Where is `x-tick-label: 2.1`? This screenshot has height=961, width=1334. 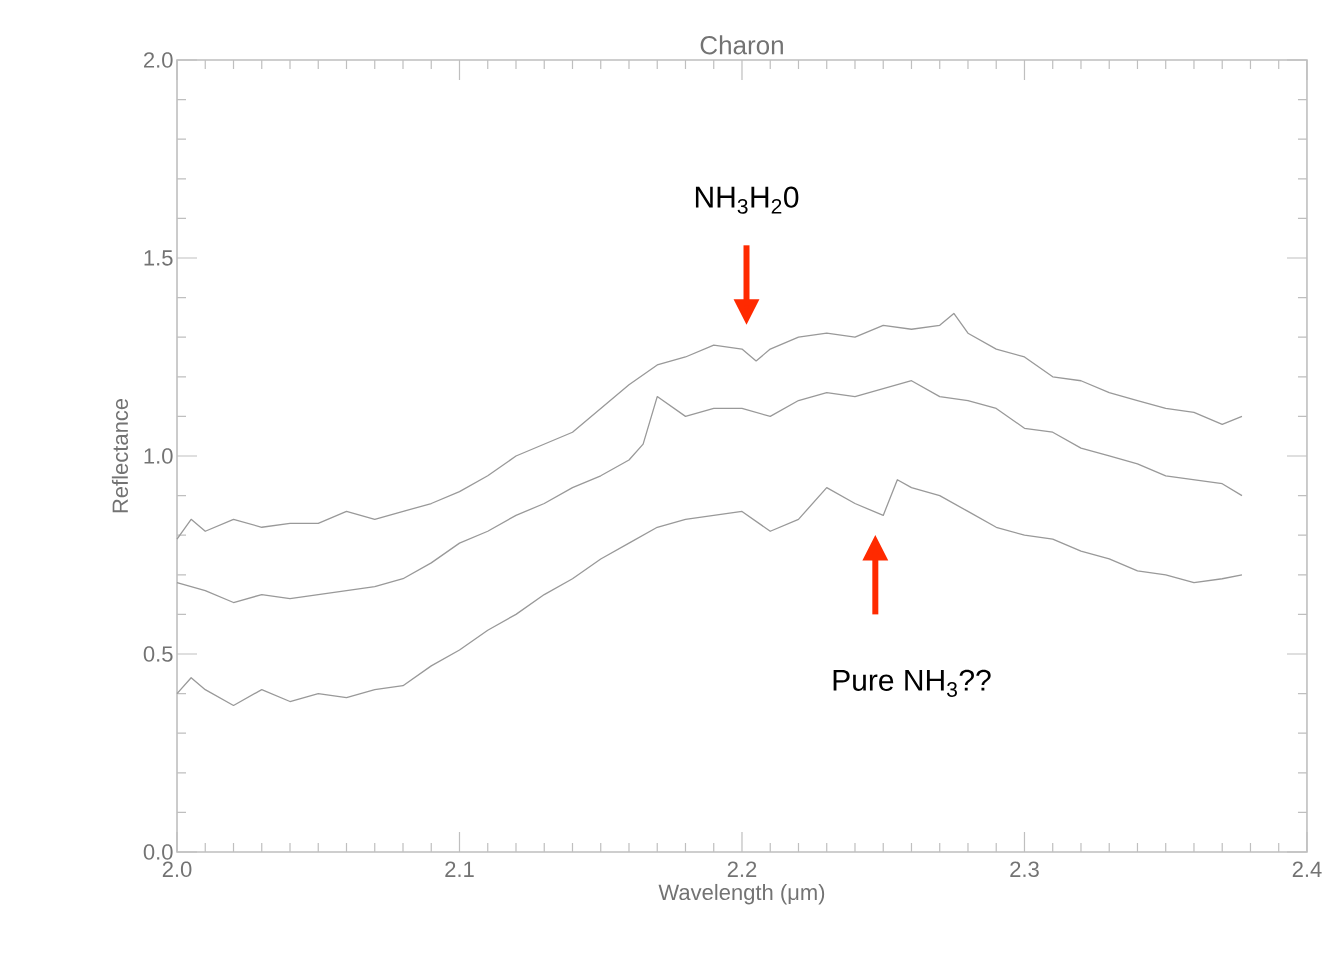 x-tick-label: 2.1 is located at coordinates (459, 869).